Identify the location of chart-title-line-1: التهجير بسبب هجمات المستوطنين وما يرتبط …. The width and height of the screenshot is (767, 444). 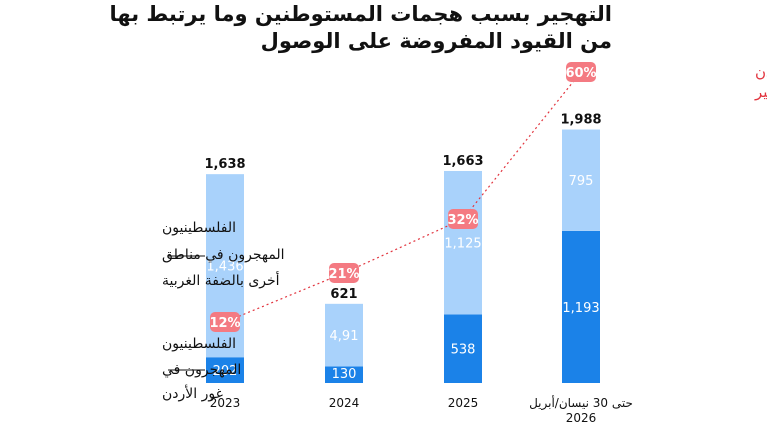
(360, 14).